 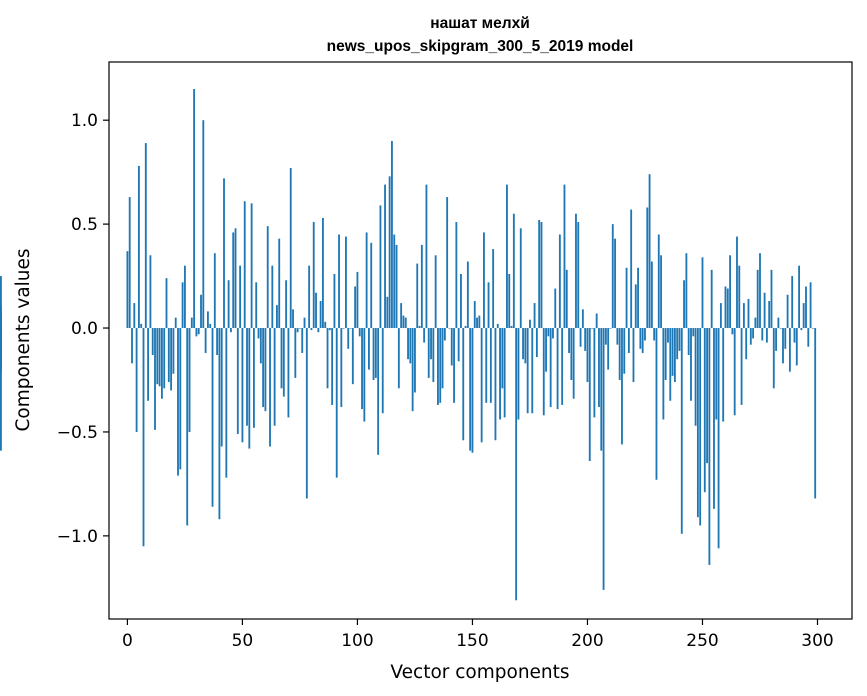 I want to click on x-tick-label: 250, so click(x=702, y=641).